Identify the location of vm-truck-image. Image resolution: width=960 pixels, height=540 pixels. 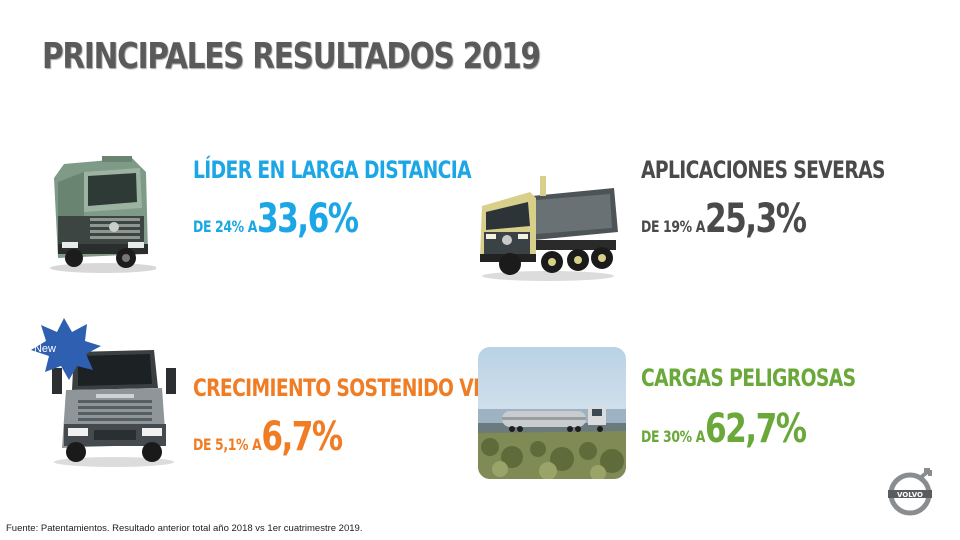
(114, 408).